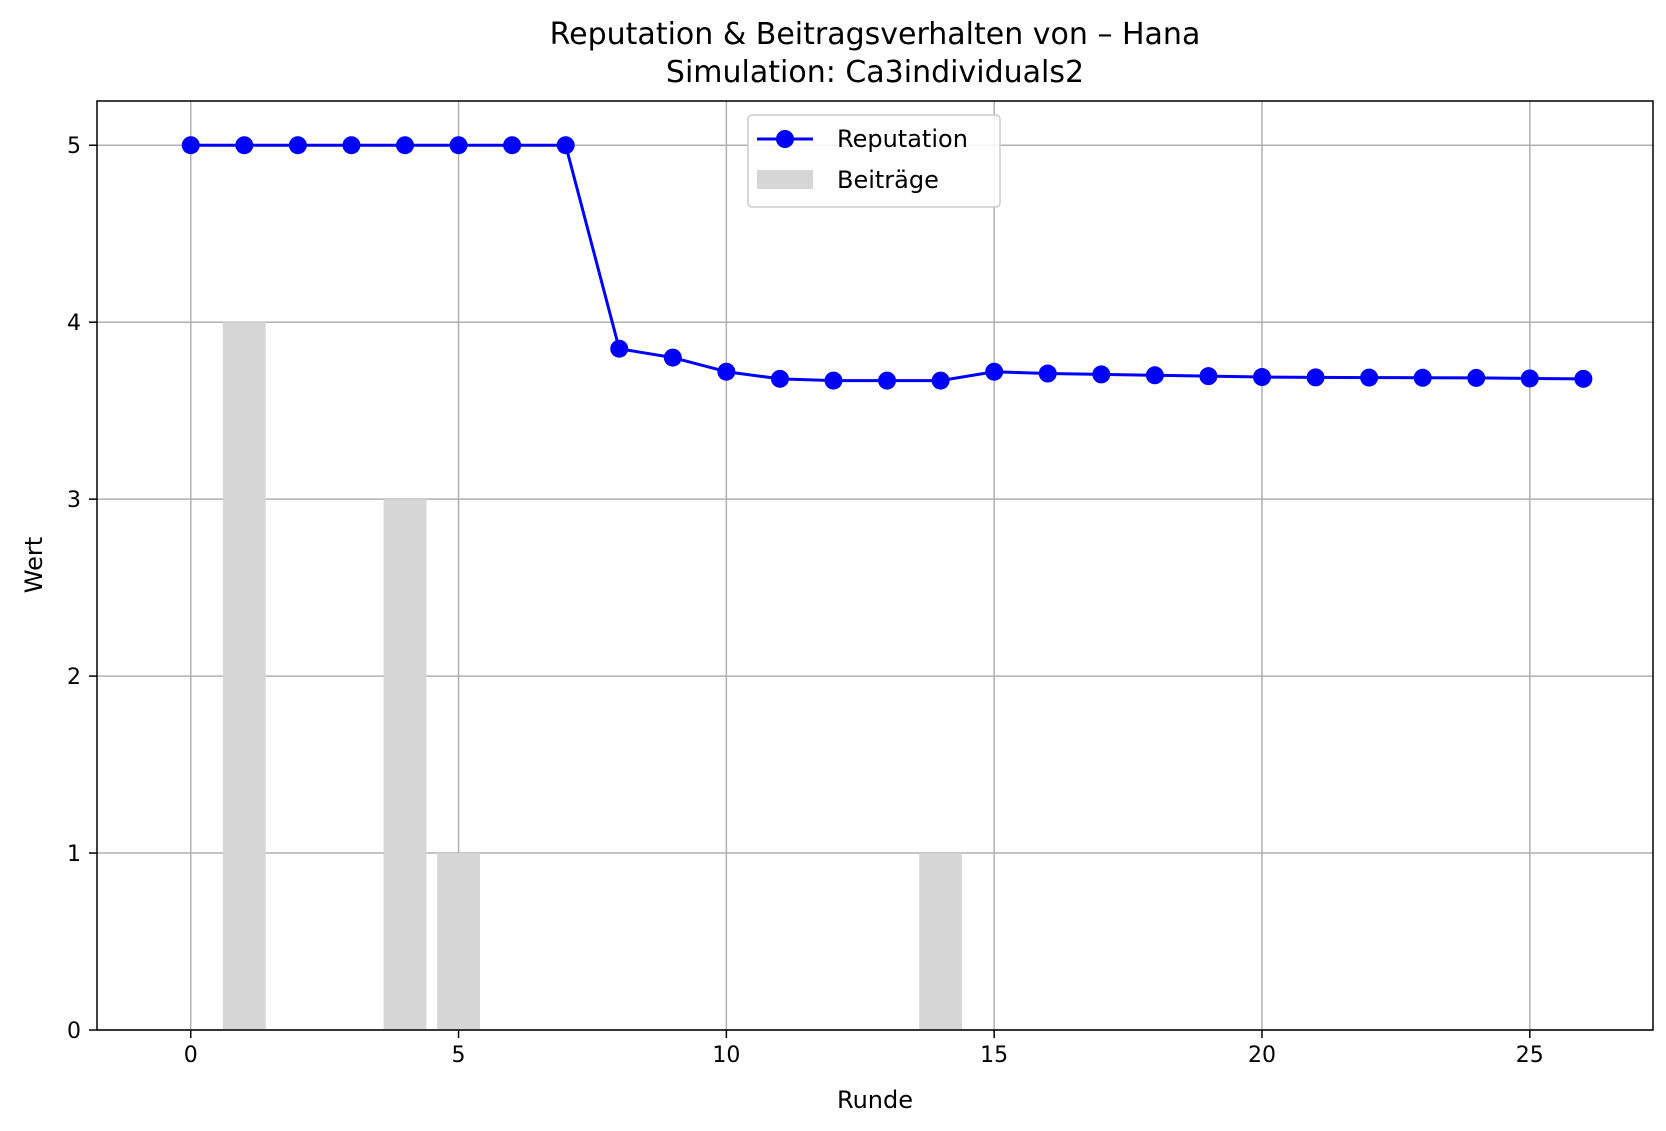  I want to click on chart-subtitle: Simulation: Ca3individuals2, so click(875, 72).